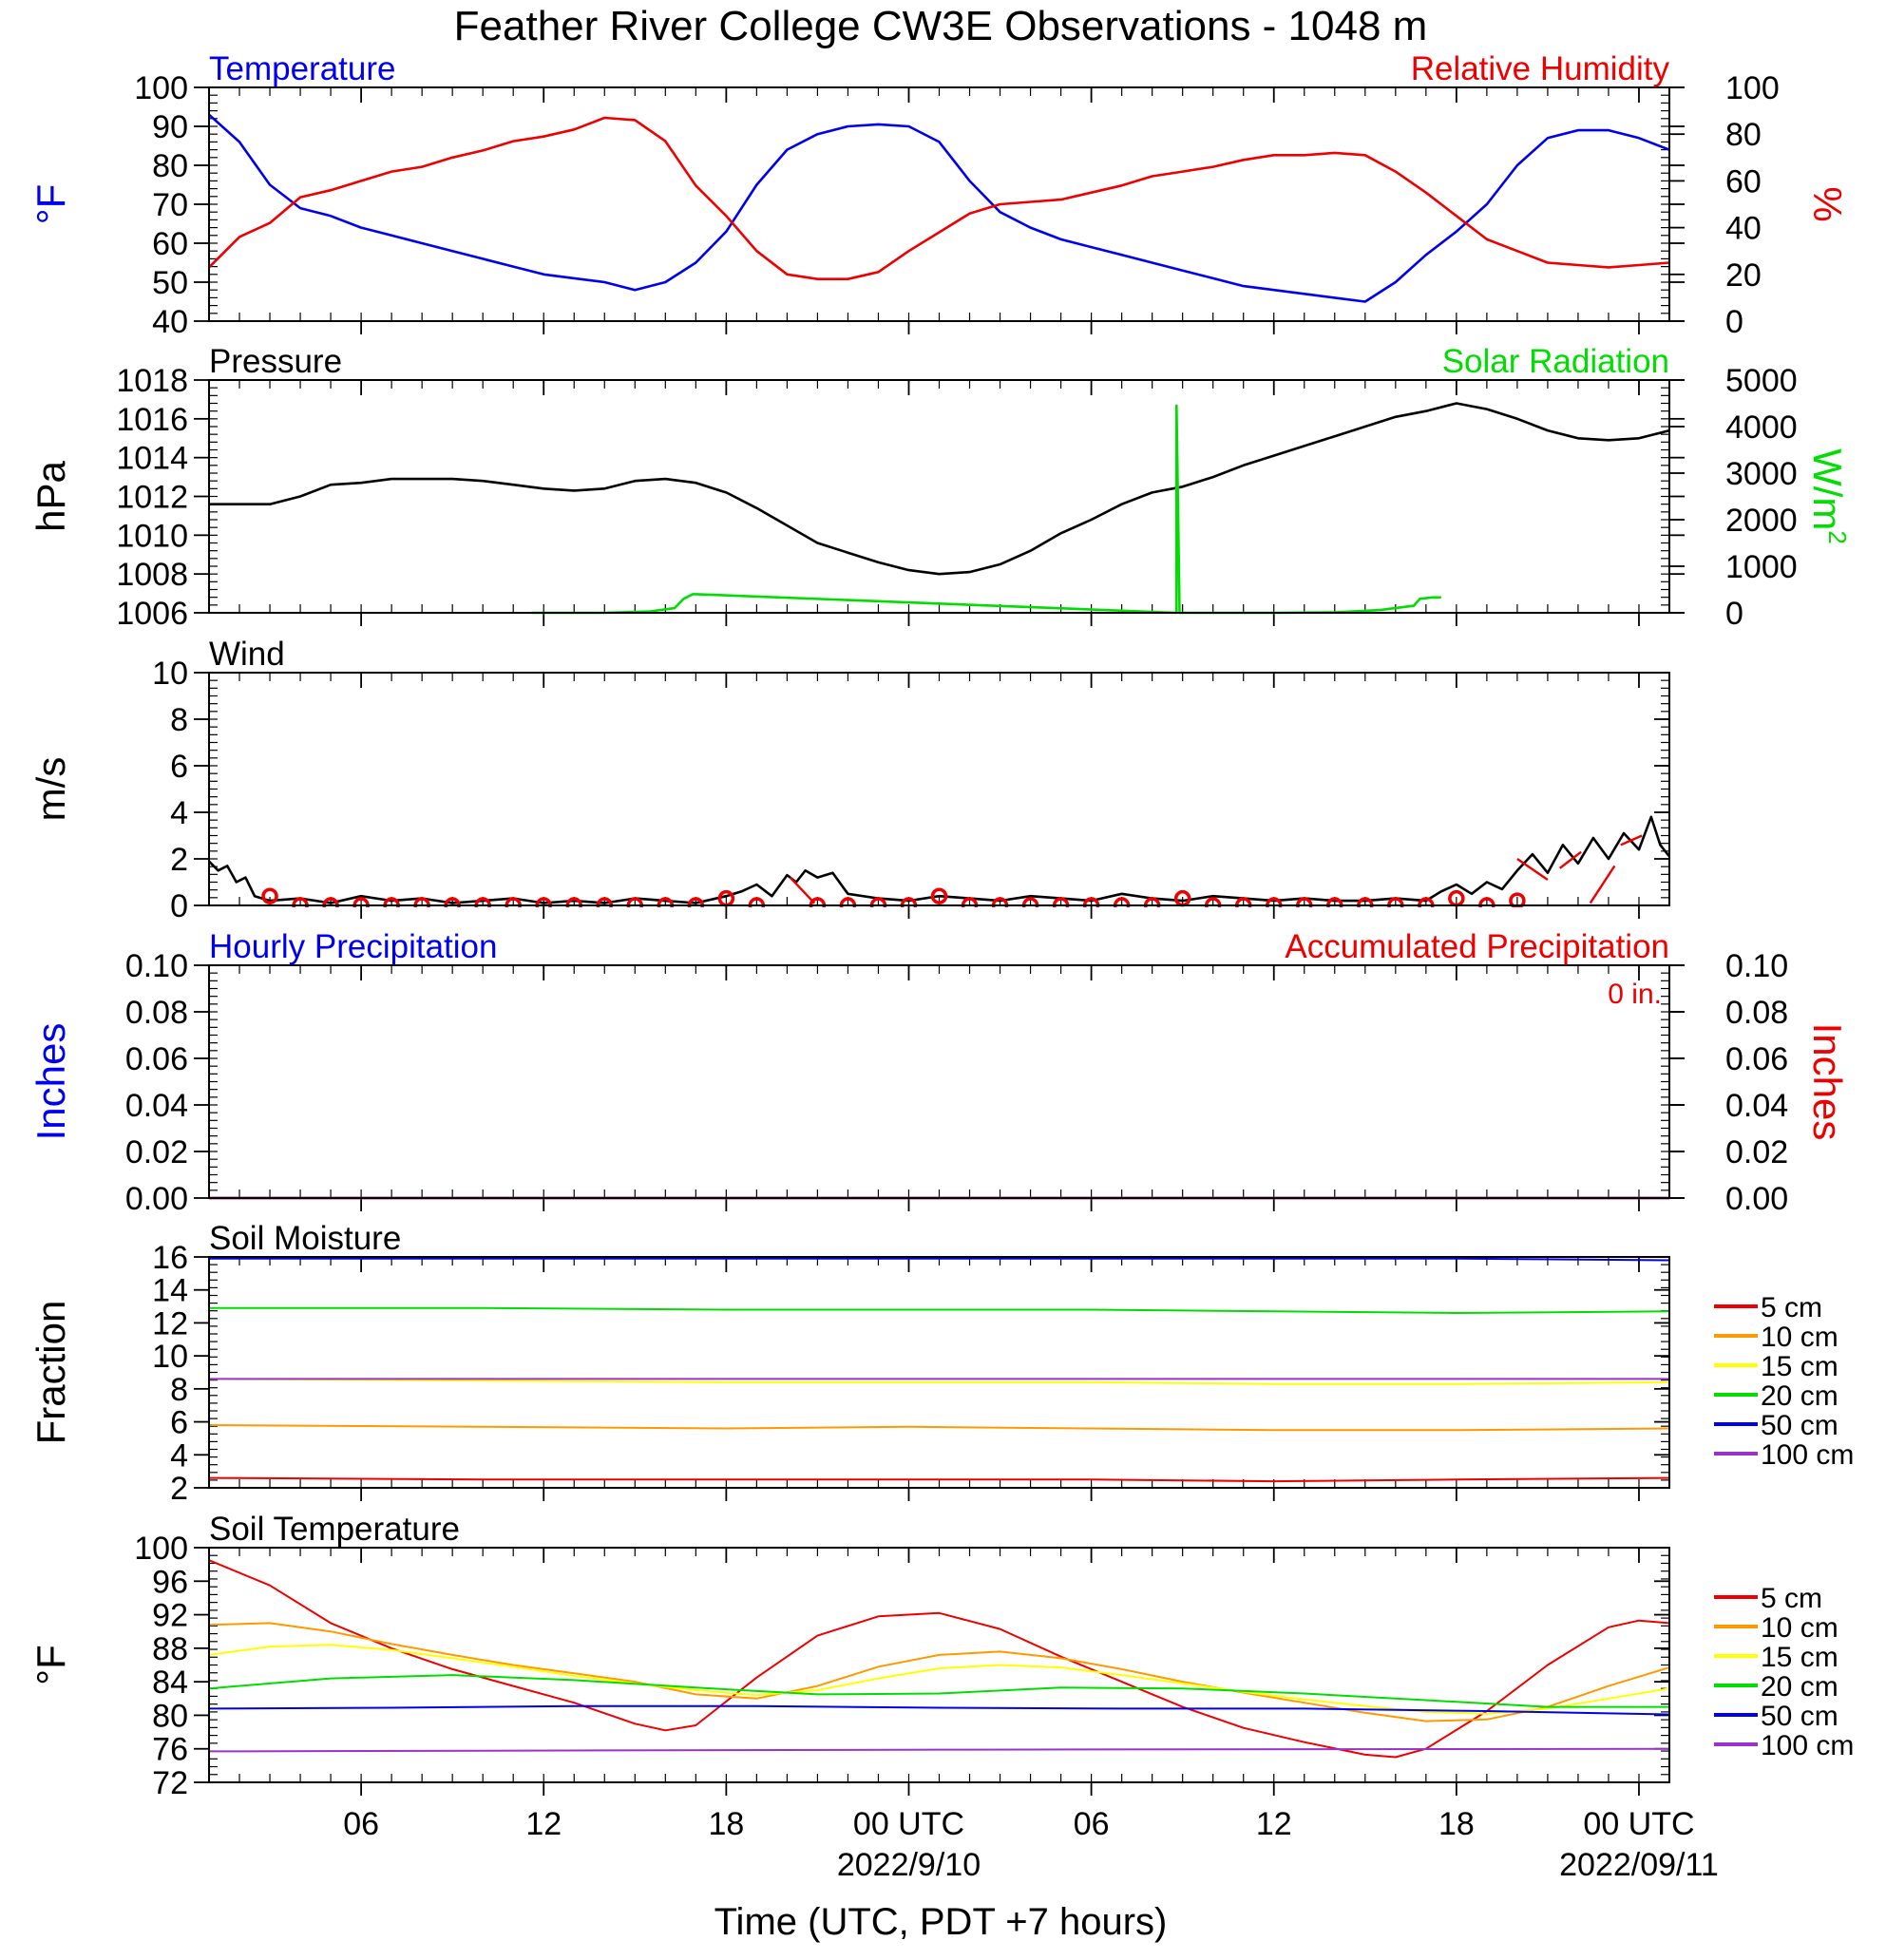 The image size is (1886, 1960). I want to click on y-tick-label-left: 72, so click(170, 1783).